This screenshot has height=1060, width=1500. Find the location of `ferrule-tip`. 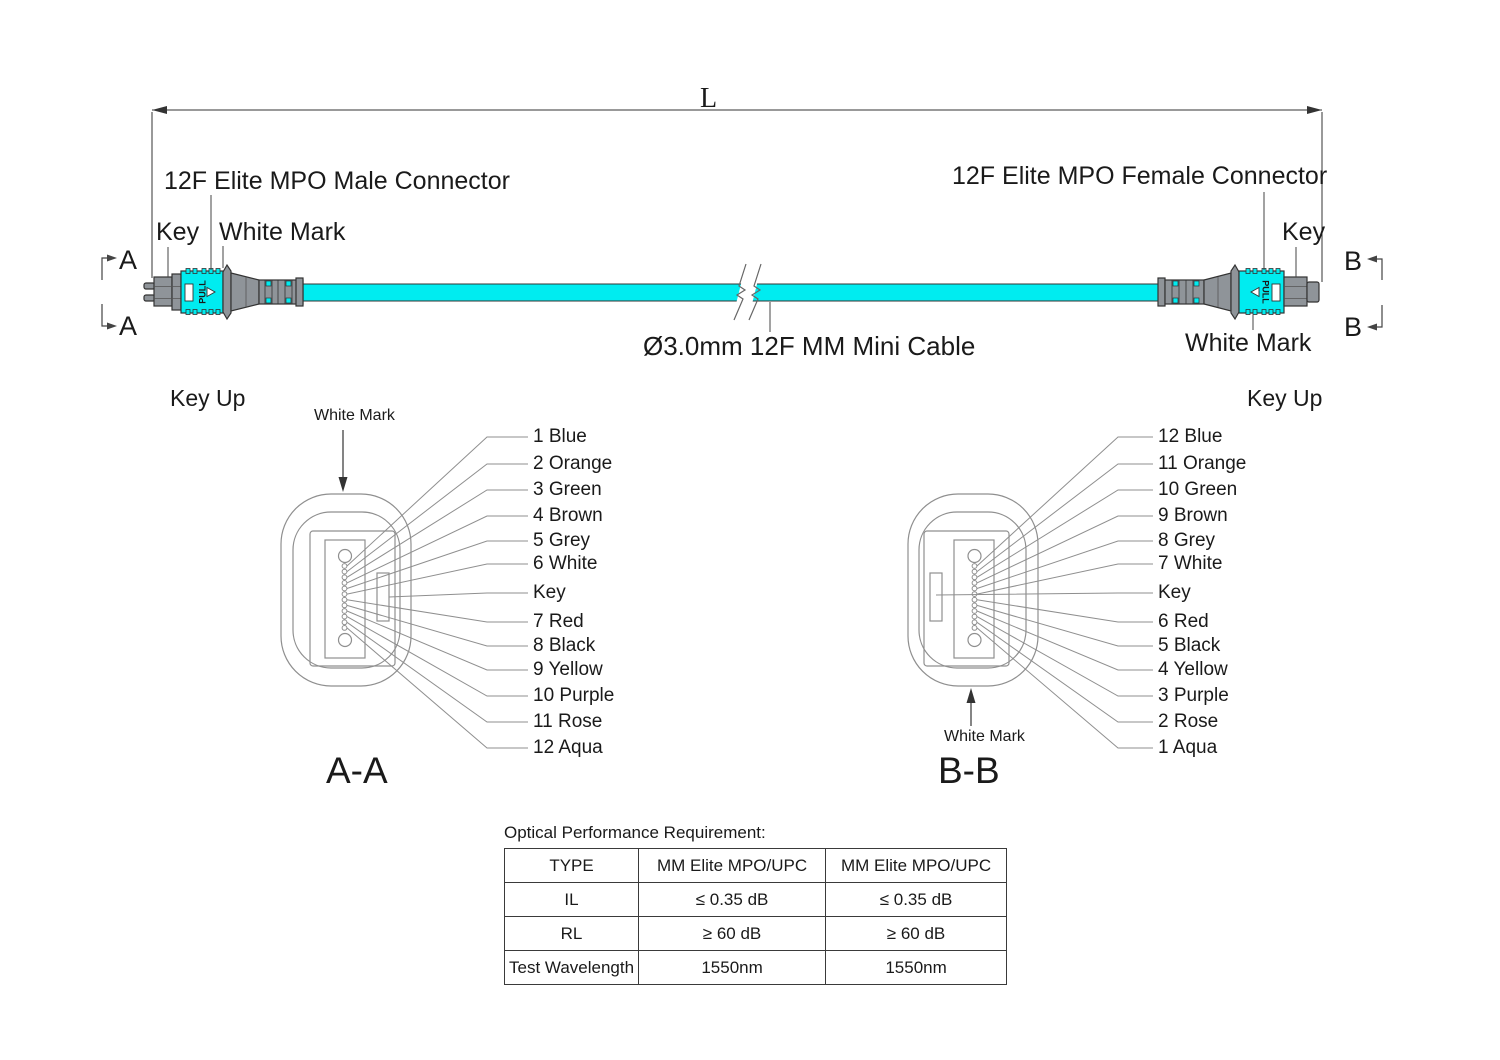

ferrule-tip is located at coordinates (1313, 292).